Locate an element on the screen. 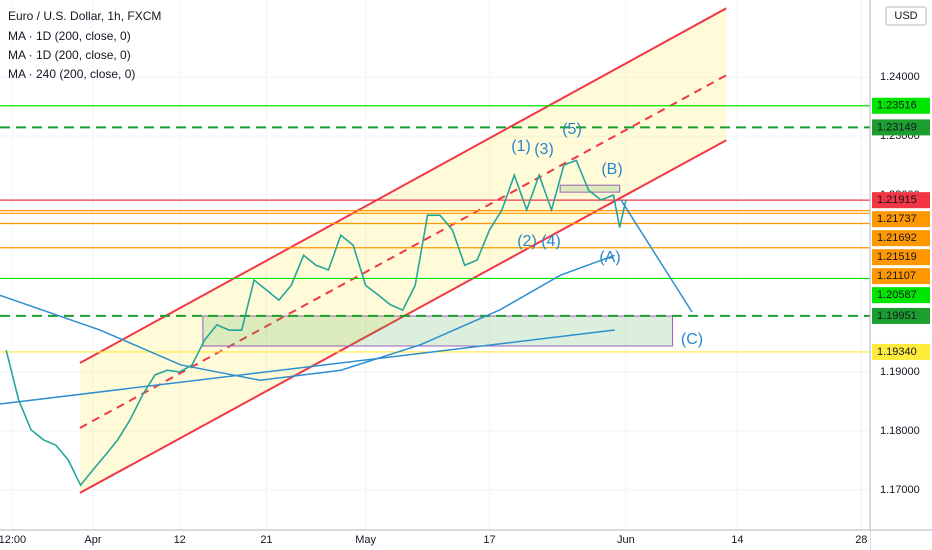 The image size is (932, 550). price-label: 1.21915 is located at coordinates (897, 200).